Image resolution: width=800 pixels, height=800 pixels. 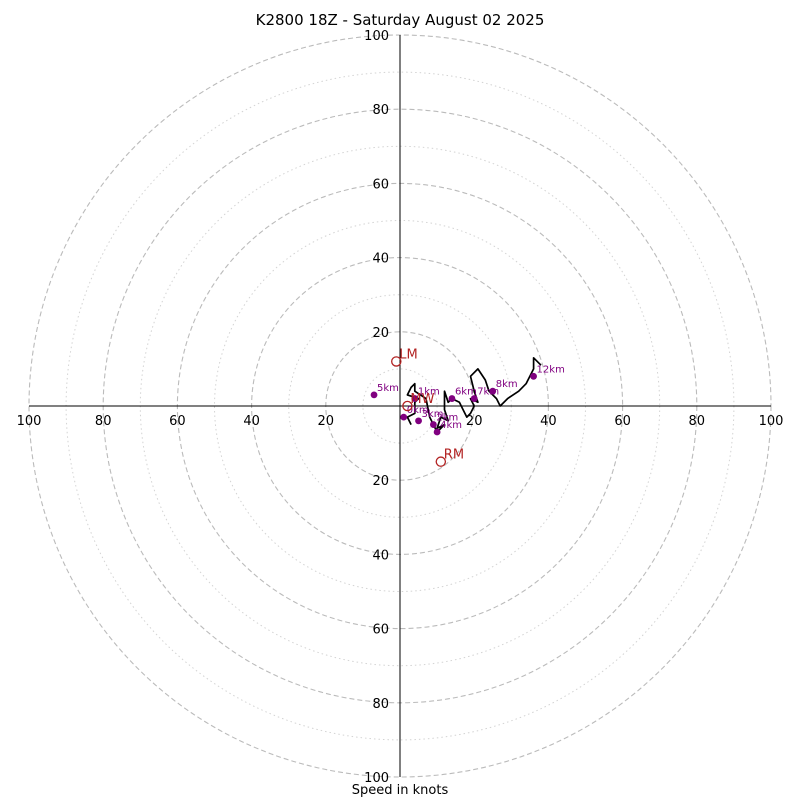 What do you see at coordinates (433, 414) in the screenshot?
I see `height-point-label: 3km` at bounding box center [433, 414].